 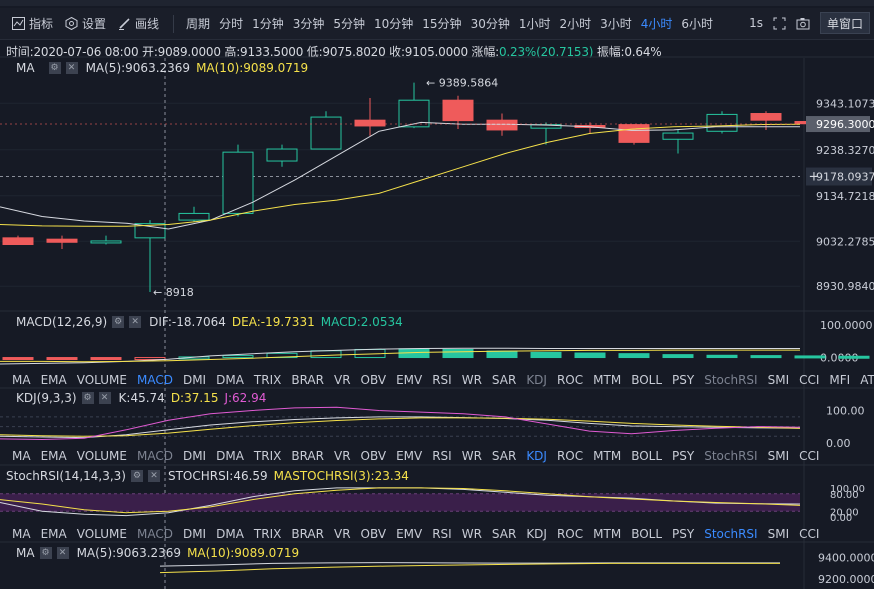 I want to click on indicator-tab-atr: ATR, so click(x=867, y=380).